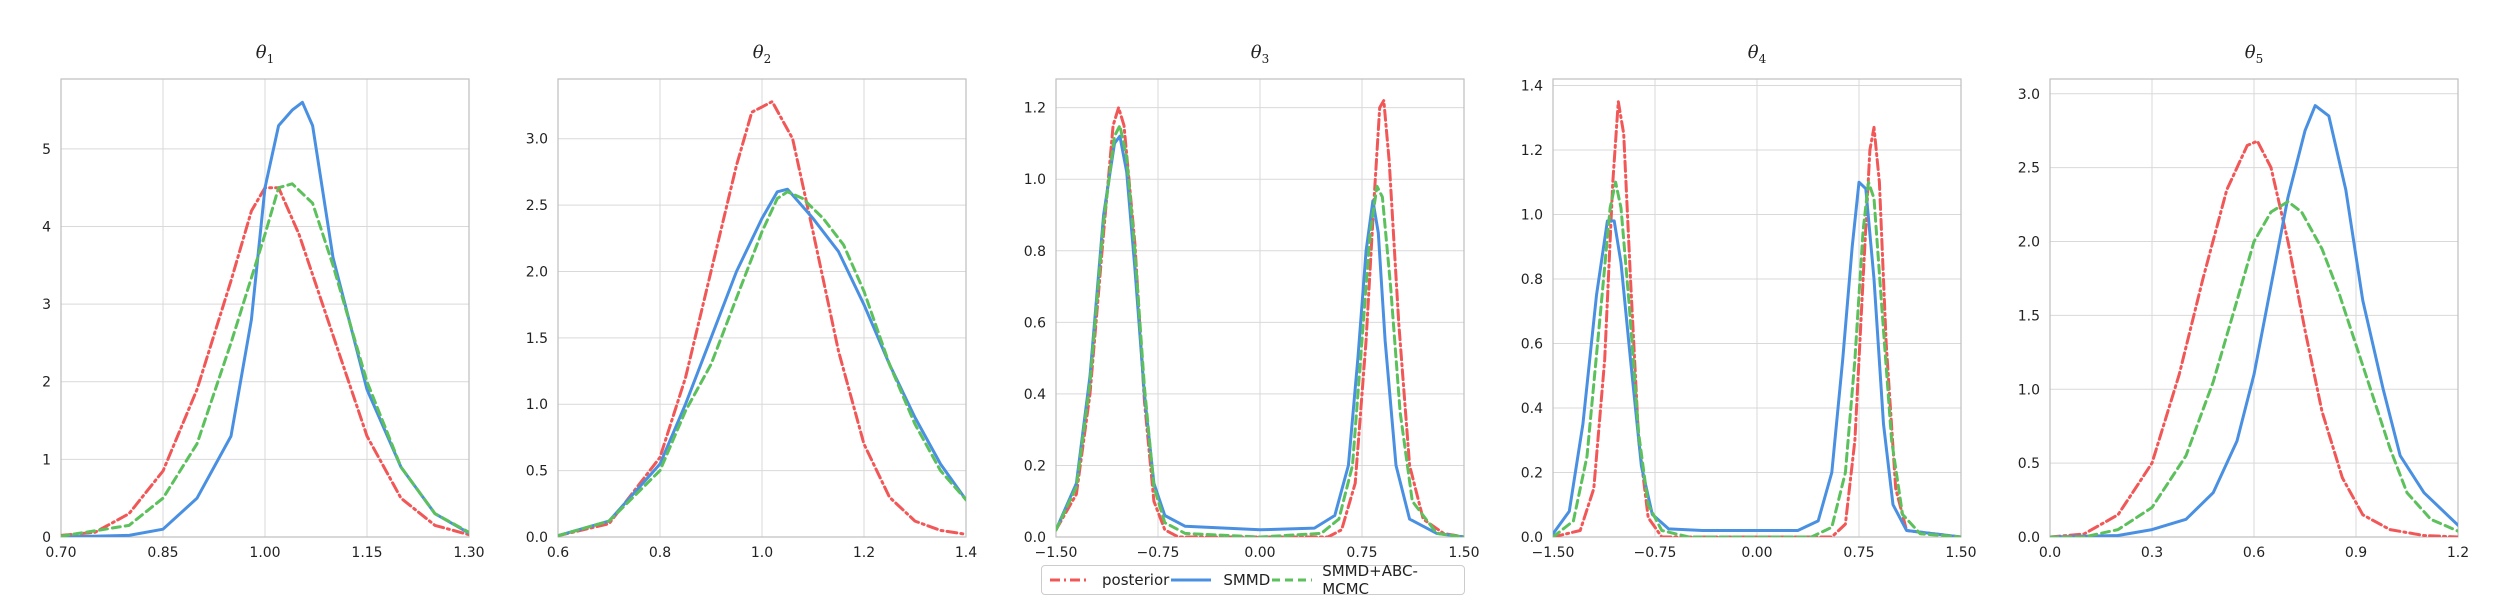 The height and width of the screenshot is (600, 2500). I want to click on subplot-title: θ3, so click(1260, 54).